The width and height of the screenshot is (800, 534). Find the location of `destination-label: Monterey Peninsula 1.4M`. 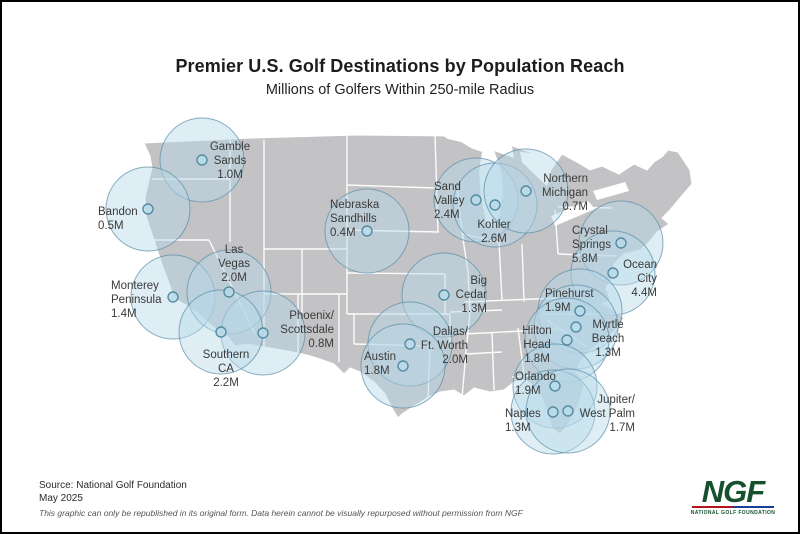

destination-label: Monterey Peninsula 1.4M is located at coordinates (136, 300).